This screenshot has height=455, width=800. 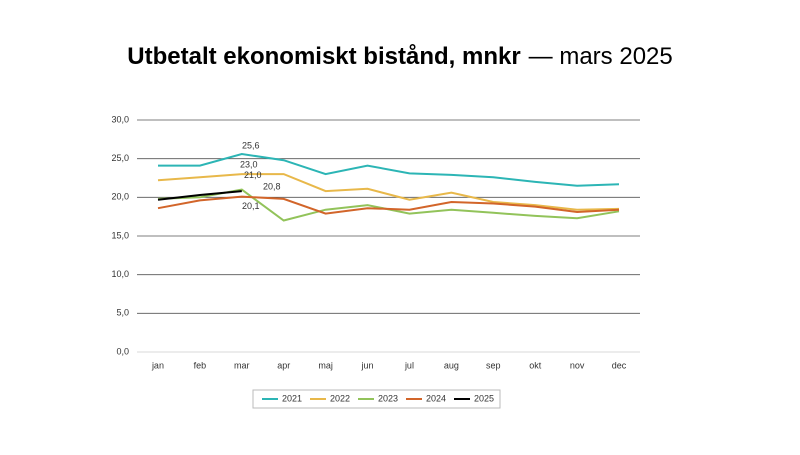 I want to click on x-tick-label: jul, so click(x=409, y=365).